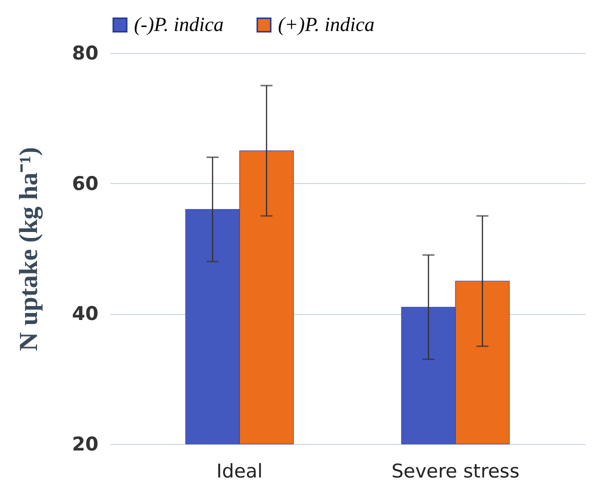  What do you see at coordinates (85, 183) in the screenshot?
I see `y-tick-label: 60` at bounding box center [85, 183].